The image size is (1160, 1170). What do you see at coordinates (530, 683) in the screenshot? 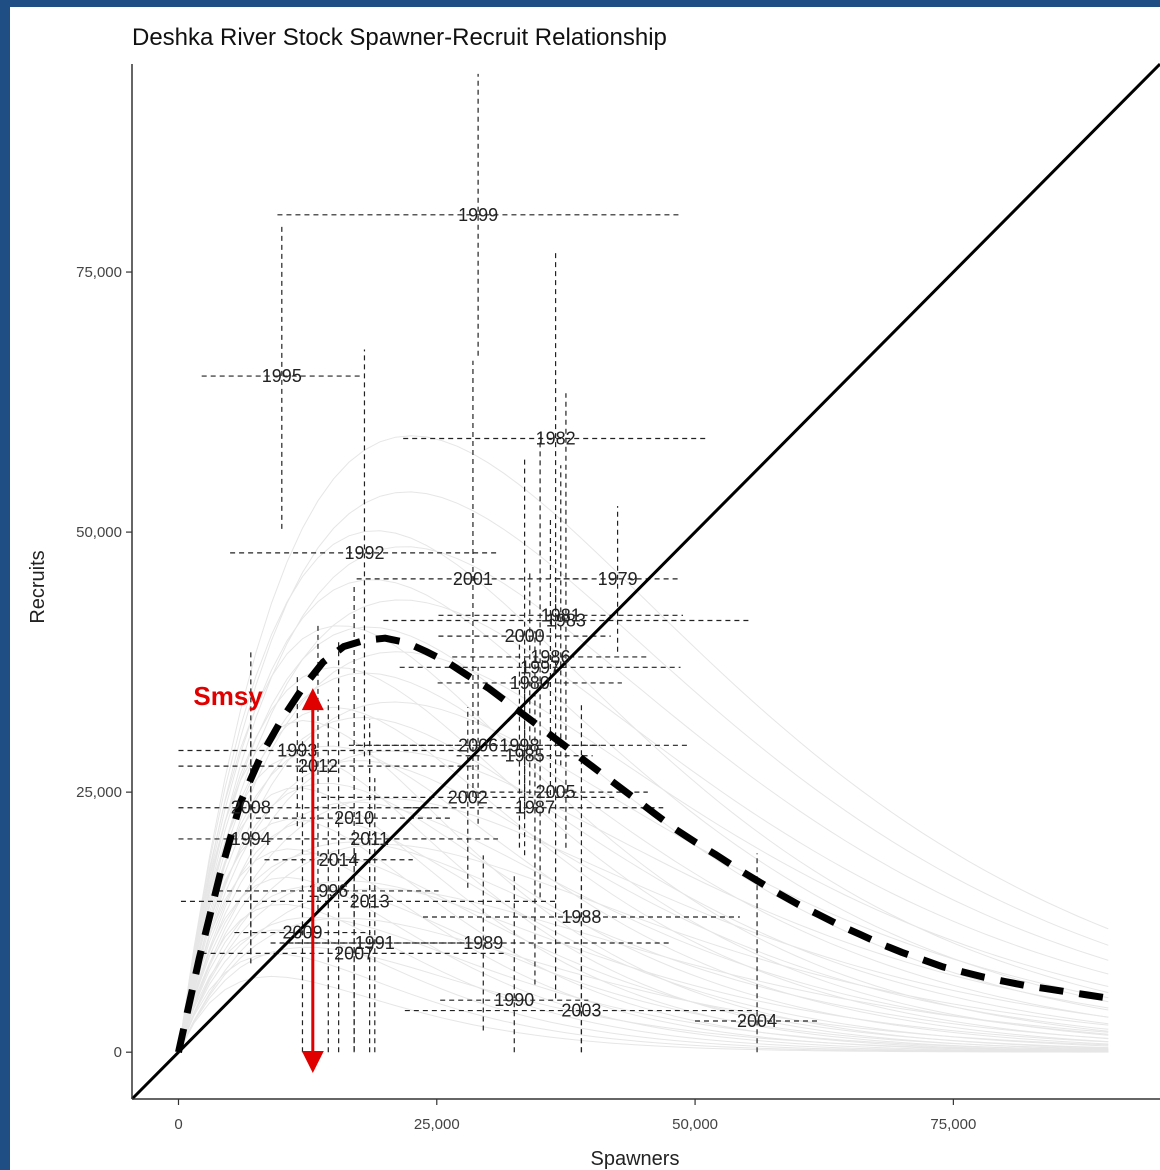
I see `point-label-1980: 1980` at bounding box center [530, 683].